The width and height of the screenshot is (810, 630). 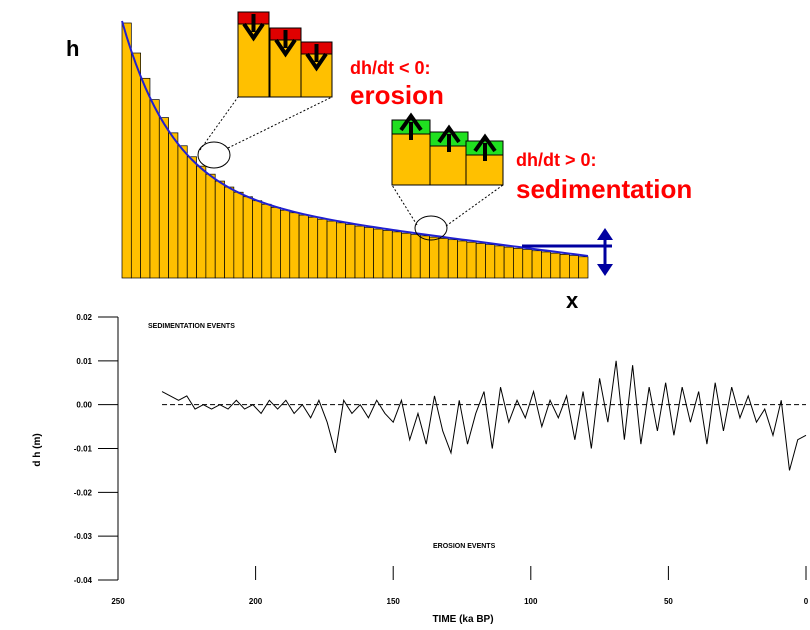 I want to click on erosion-label: erosion, so click(x=397, y=95).